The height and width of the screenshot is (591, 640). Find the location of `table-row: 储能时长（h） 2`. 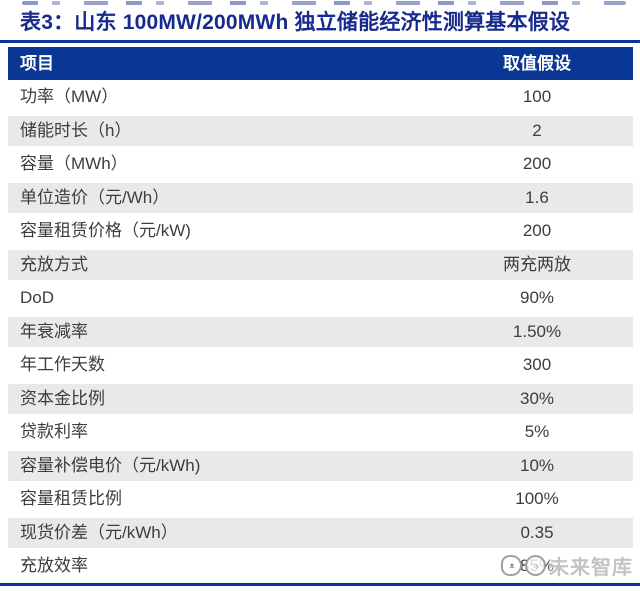

table-row: 储能时长（h） 2 is located at coordinates (320, 130).